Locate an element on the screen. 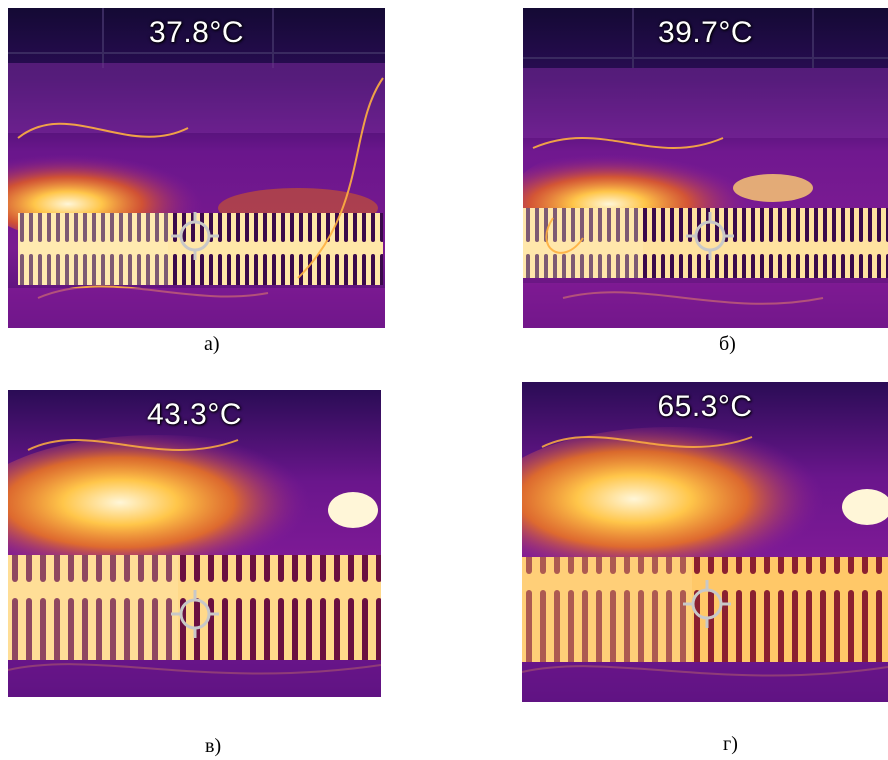  temperature-readout: 37.8°C is located at coordinates (196, 32).